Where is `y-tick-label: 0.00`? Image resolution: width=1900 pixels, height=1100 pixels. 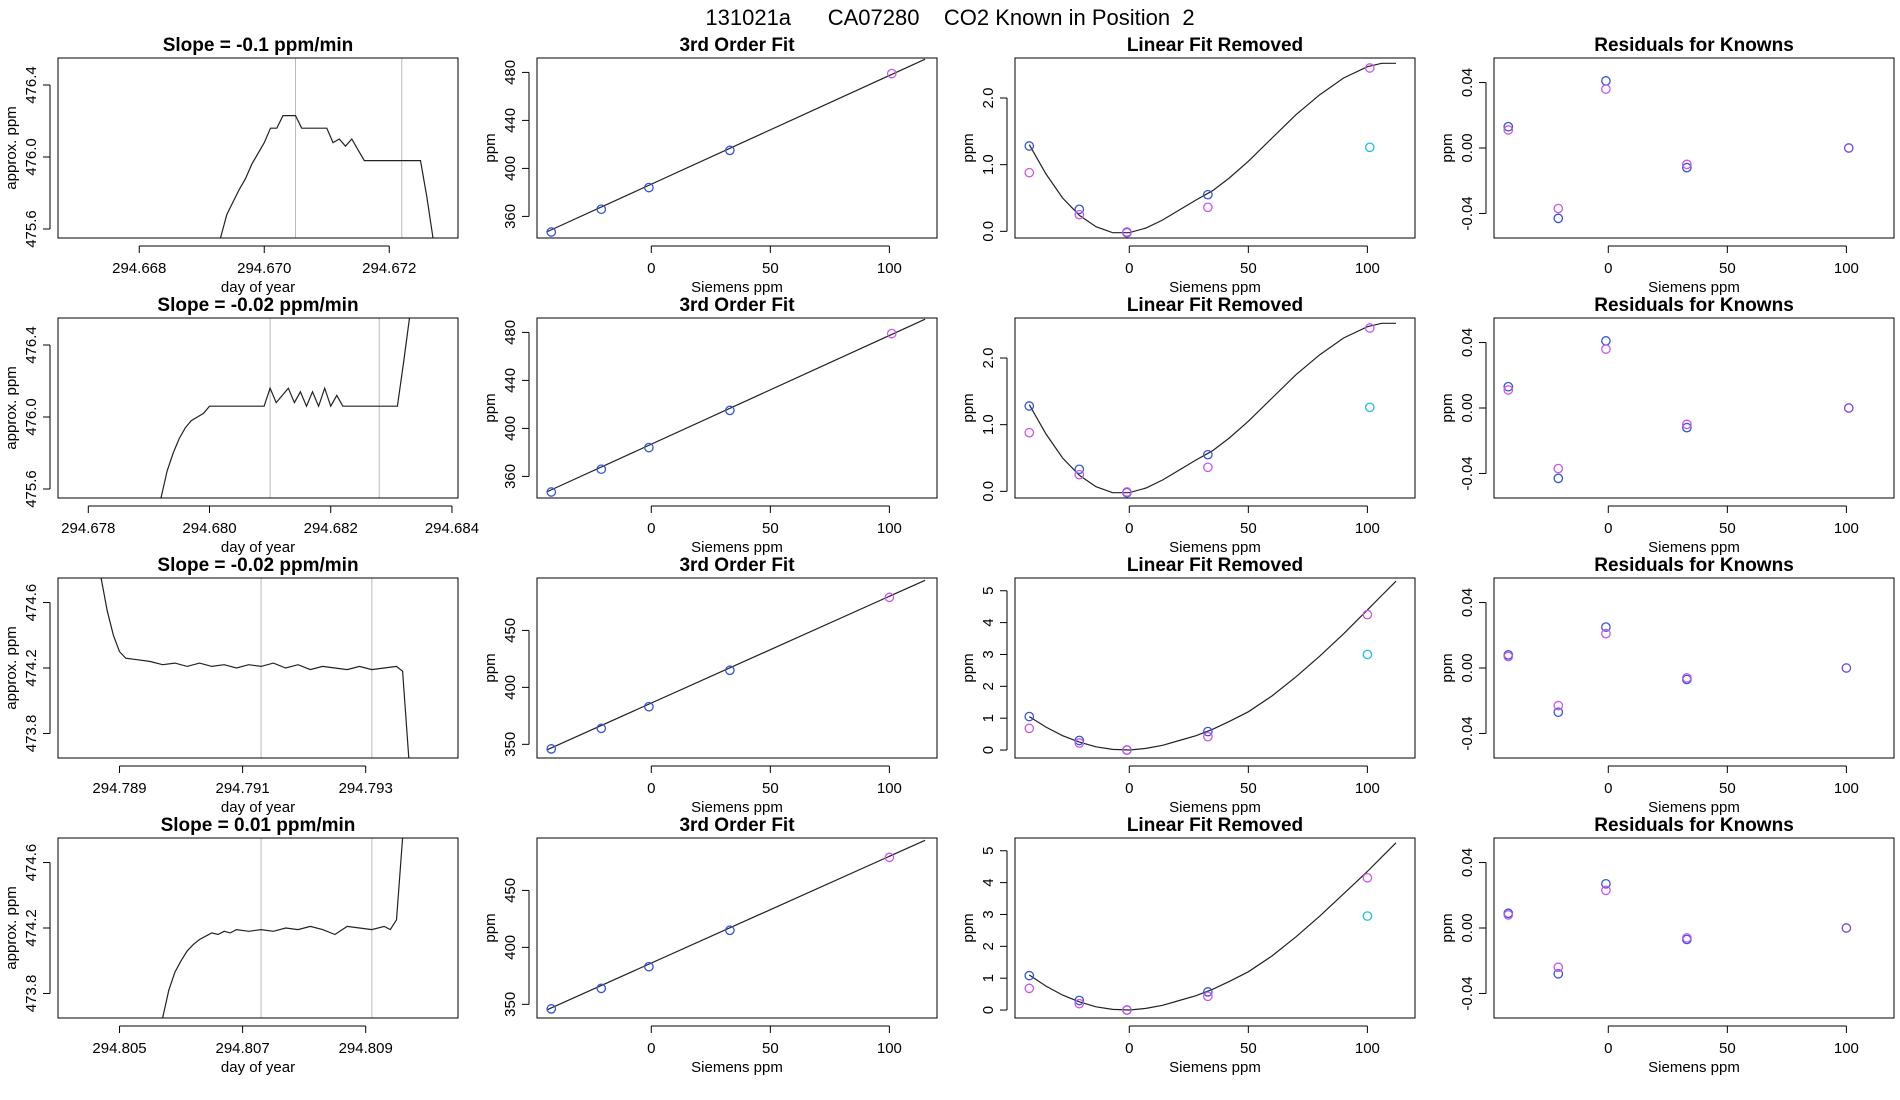 y-tick-label: 0.00 is located at coordinates (1467, 667).